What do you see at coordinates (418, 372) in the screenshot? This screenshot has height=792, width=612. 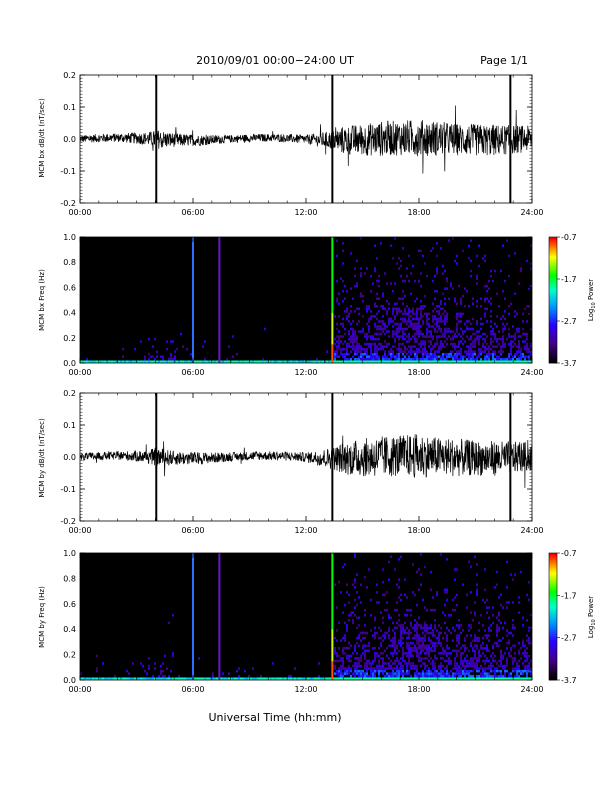 I see `x-tick-label: 18:00` at bounding box center [418, 372].